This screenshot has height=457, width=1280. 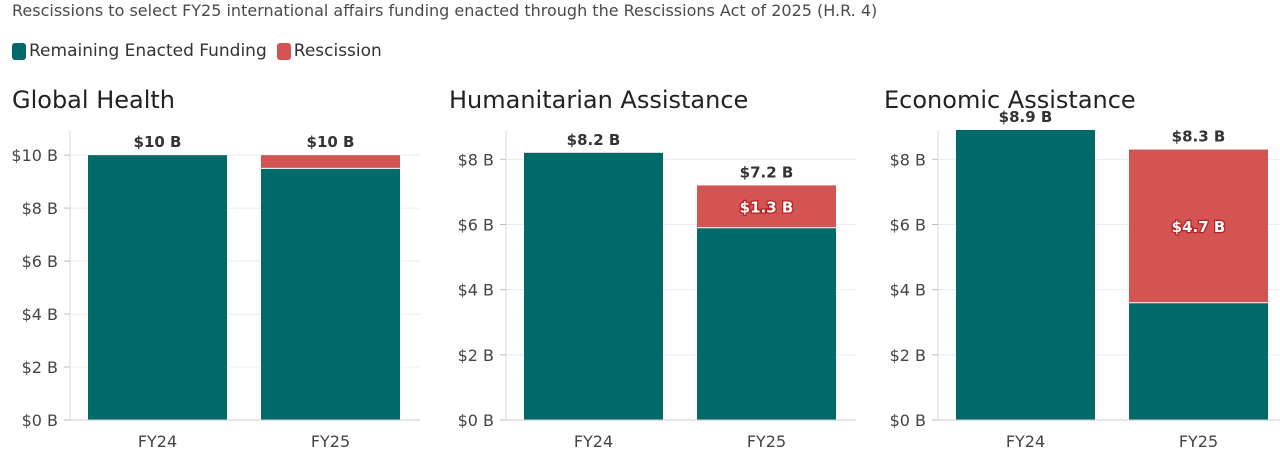 I want to click on total-label-fy24: $10 B, so click(x=158, y=142).